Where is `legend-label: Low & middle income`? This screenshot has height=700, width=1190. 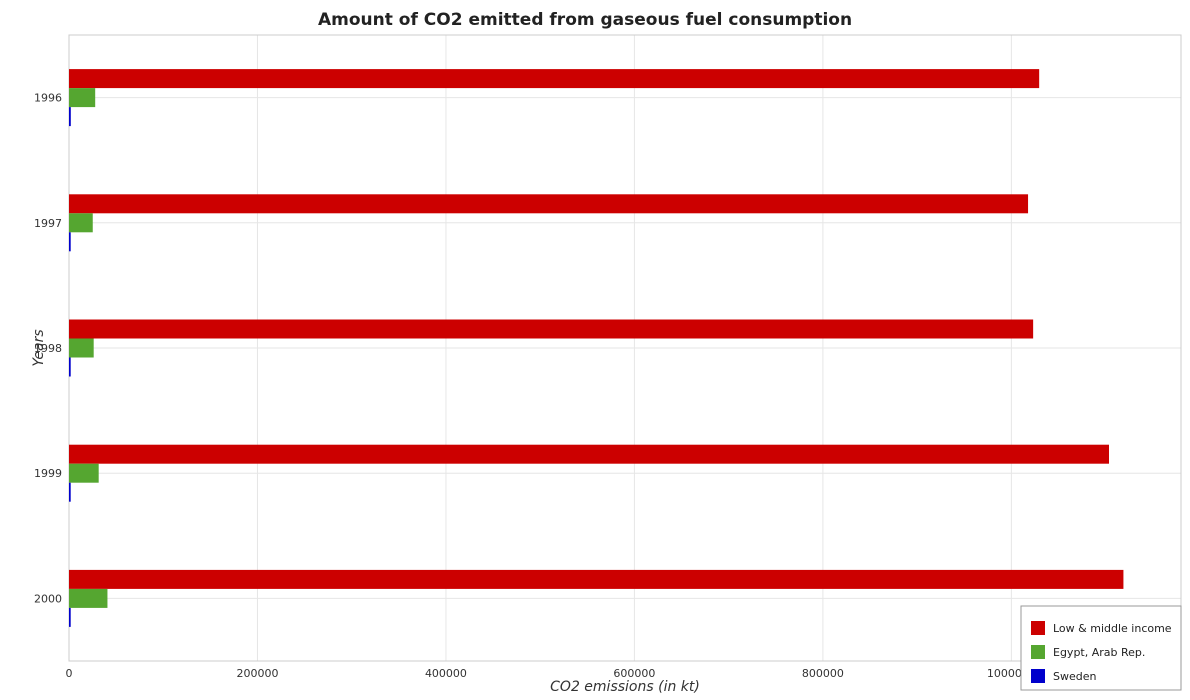
legend-label: Low & middle income is located at coordinates (1112, 628).